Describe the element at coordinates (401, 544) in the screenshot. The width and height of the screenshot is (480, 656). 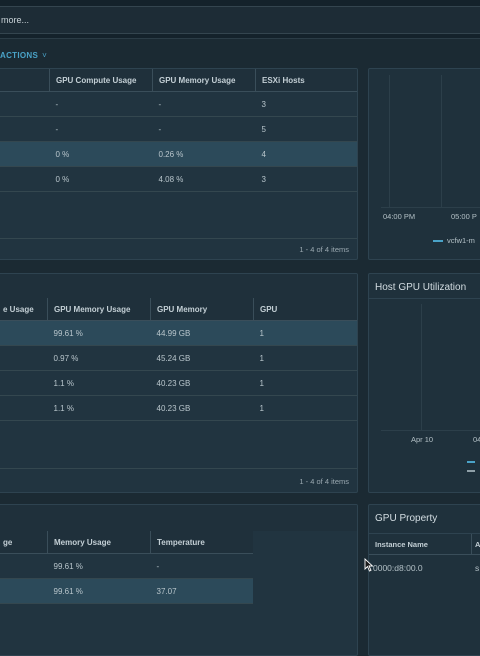
I see `column-header: Instance Name` at that location.